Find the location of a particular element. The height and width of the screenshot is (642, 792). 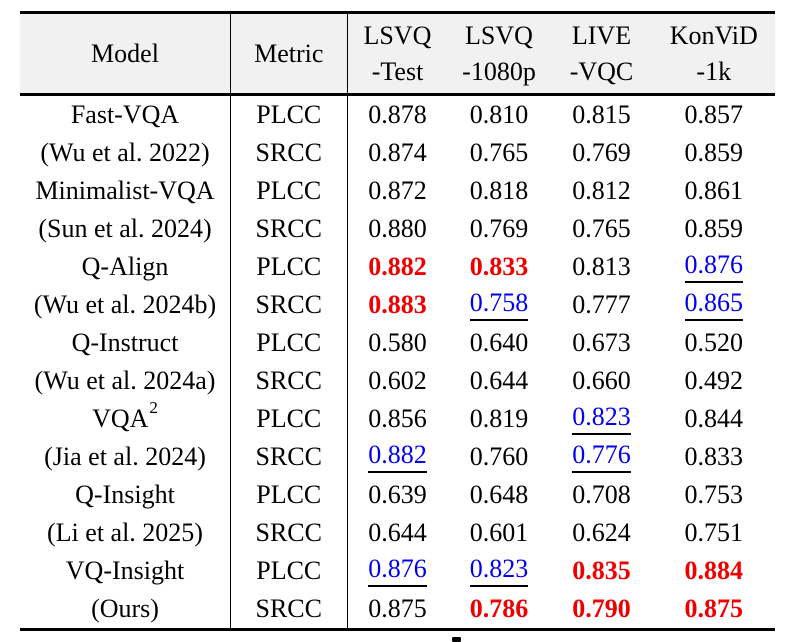

value-cell: 0.751 is located at coordinates (714, 533).